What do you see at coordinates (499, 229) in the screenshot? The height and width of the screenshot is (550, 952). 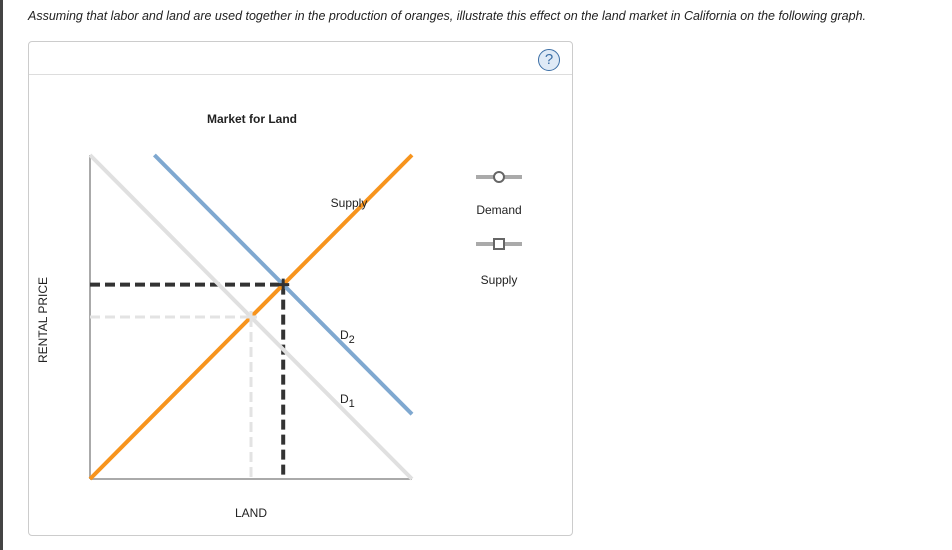 I see `legend: Demand Supply` at bounding box center [499, 229].